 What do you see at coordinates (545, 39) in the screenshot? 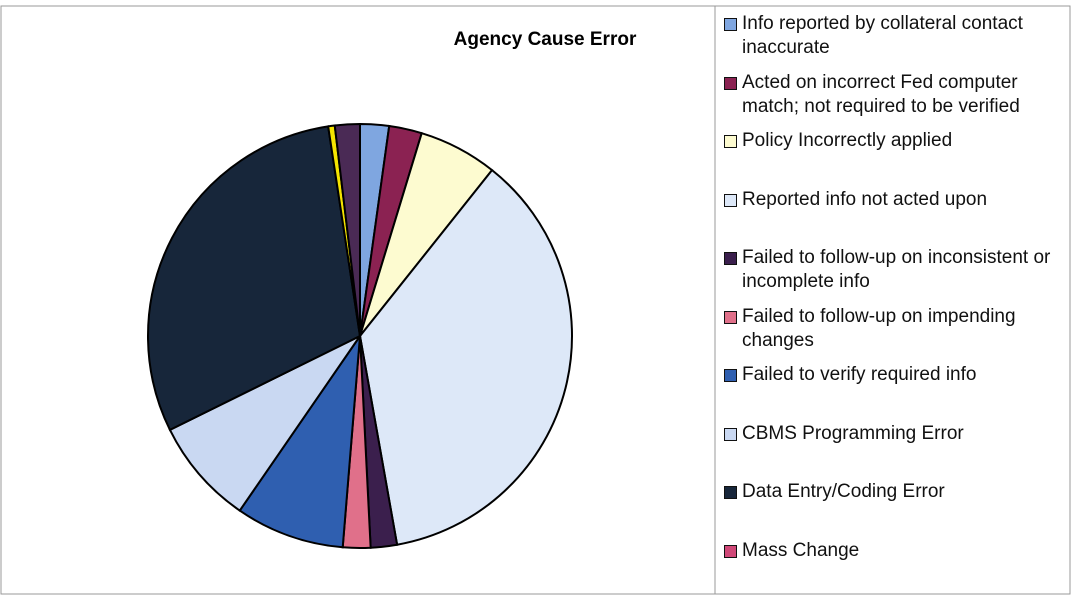
I see `chart-title: Agency Cause Error` at bounding box center [545, 39].